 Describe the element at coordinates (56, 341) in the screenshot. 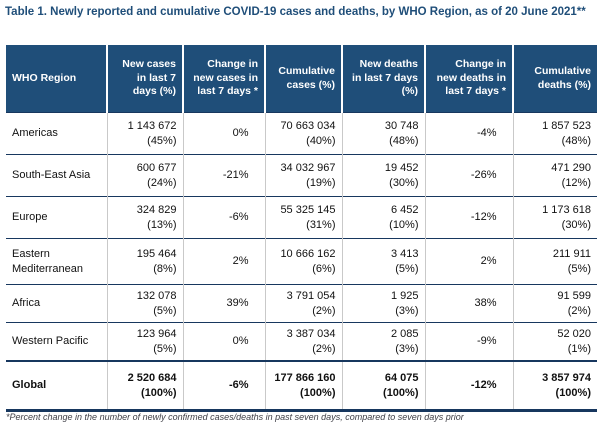

I see `region-cell: Western Pacific` at that location.